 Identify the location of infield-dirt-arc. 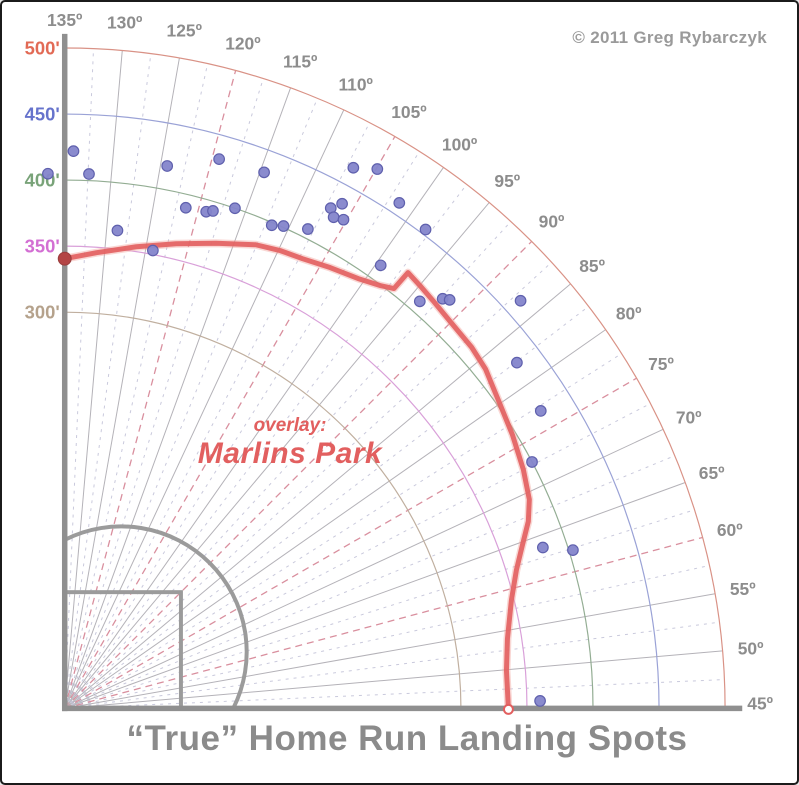
(156, 617).